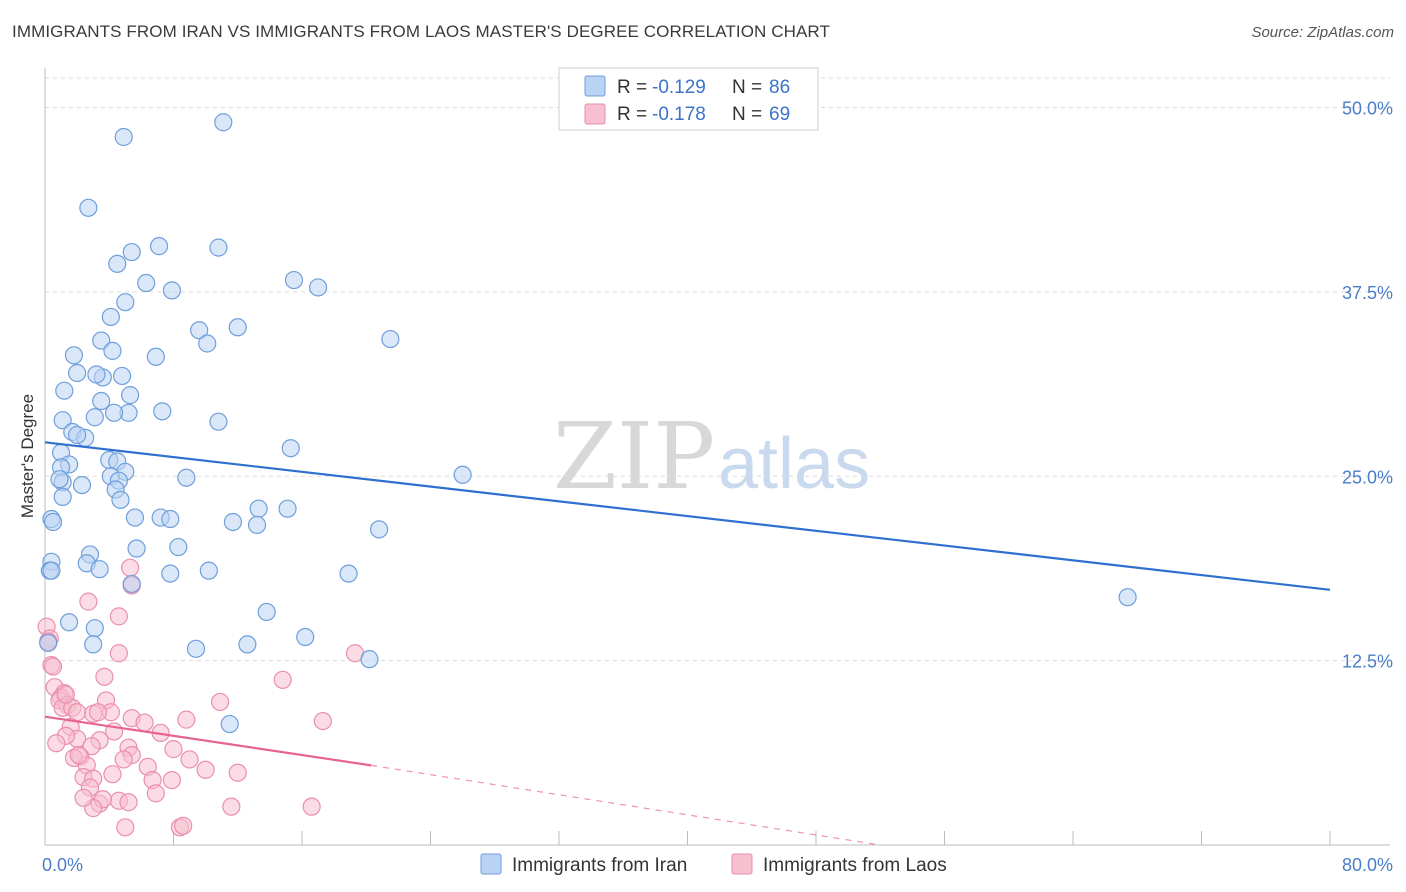  What do you see at coordinates (595, 86) in the screenshot?
I see `legend-swatch-iran` at bounding box center [595, 86].